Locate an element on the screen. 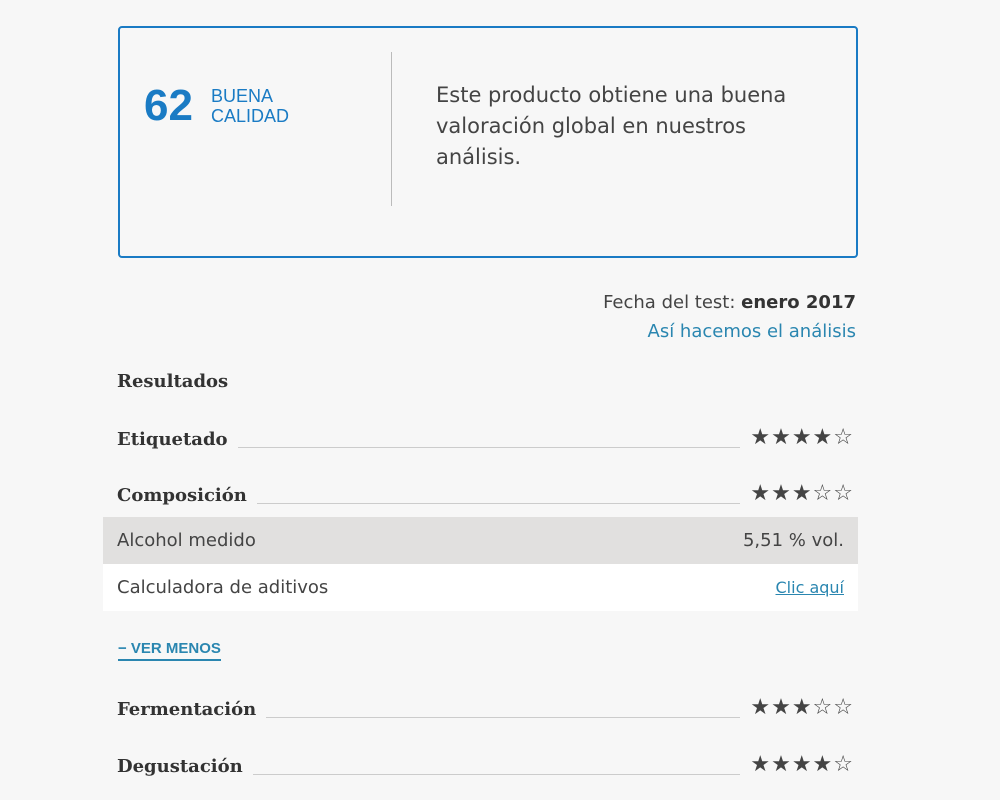  quality-line1: BUENA is located at coordinates (242, 96).